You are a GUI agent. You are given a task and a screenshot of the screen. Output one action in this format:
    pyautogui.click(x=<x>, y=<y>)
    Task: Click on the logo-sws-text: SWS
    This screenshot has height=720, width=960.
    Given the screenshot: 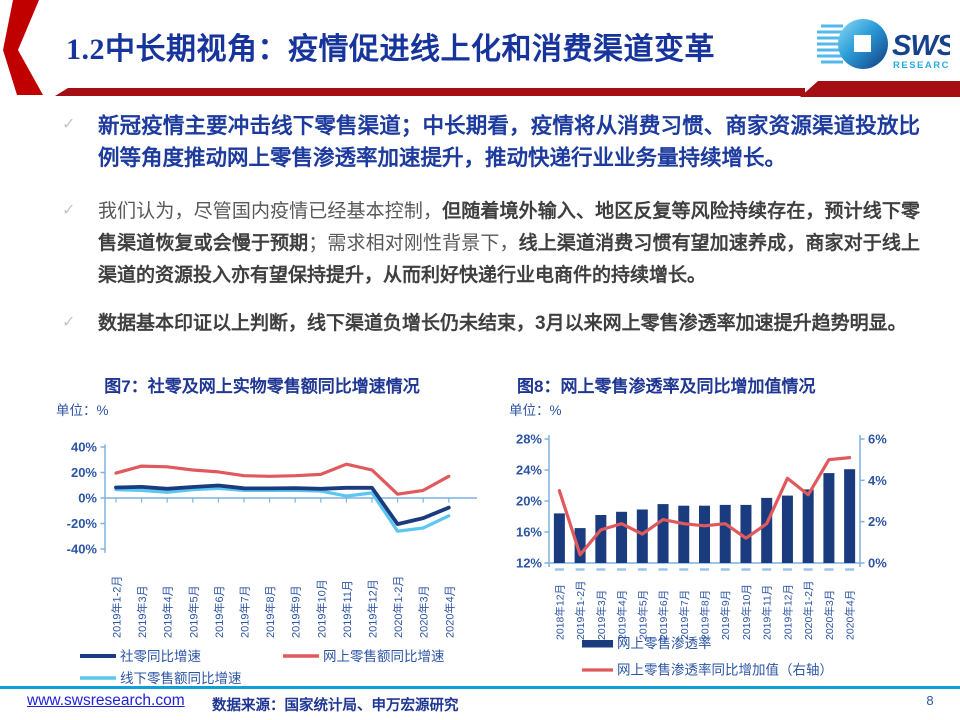 What is the action you would take?
    pyautogui.click(x=921, y=46)
    